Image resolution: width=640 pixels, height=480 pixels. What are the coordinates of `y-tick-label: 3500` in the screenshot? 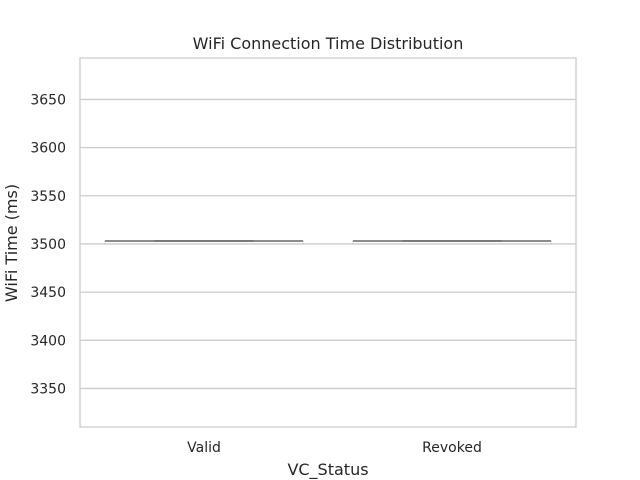 It's located at (48, 245).